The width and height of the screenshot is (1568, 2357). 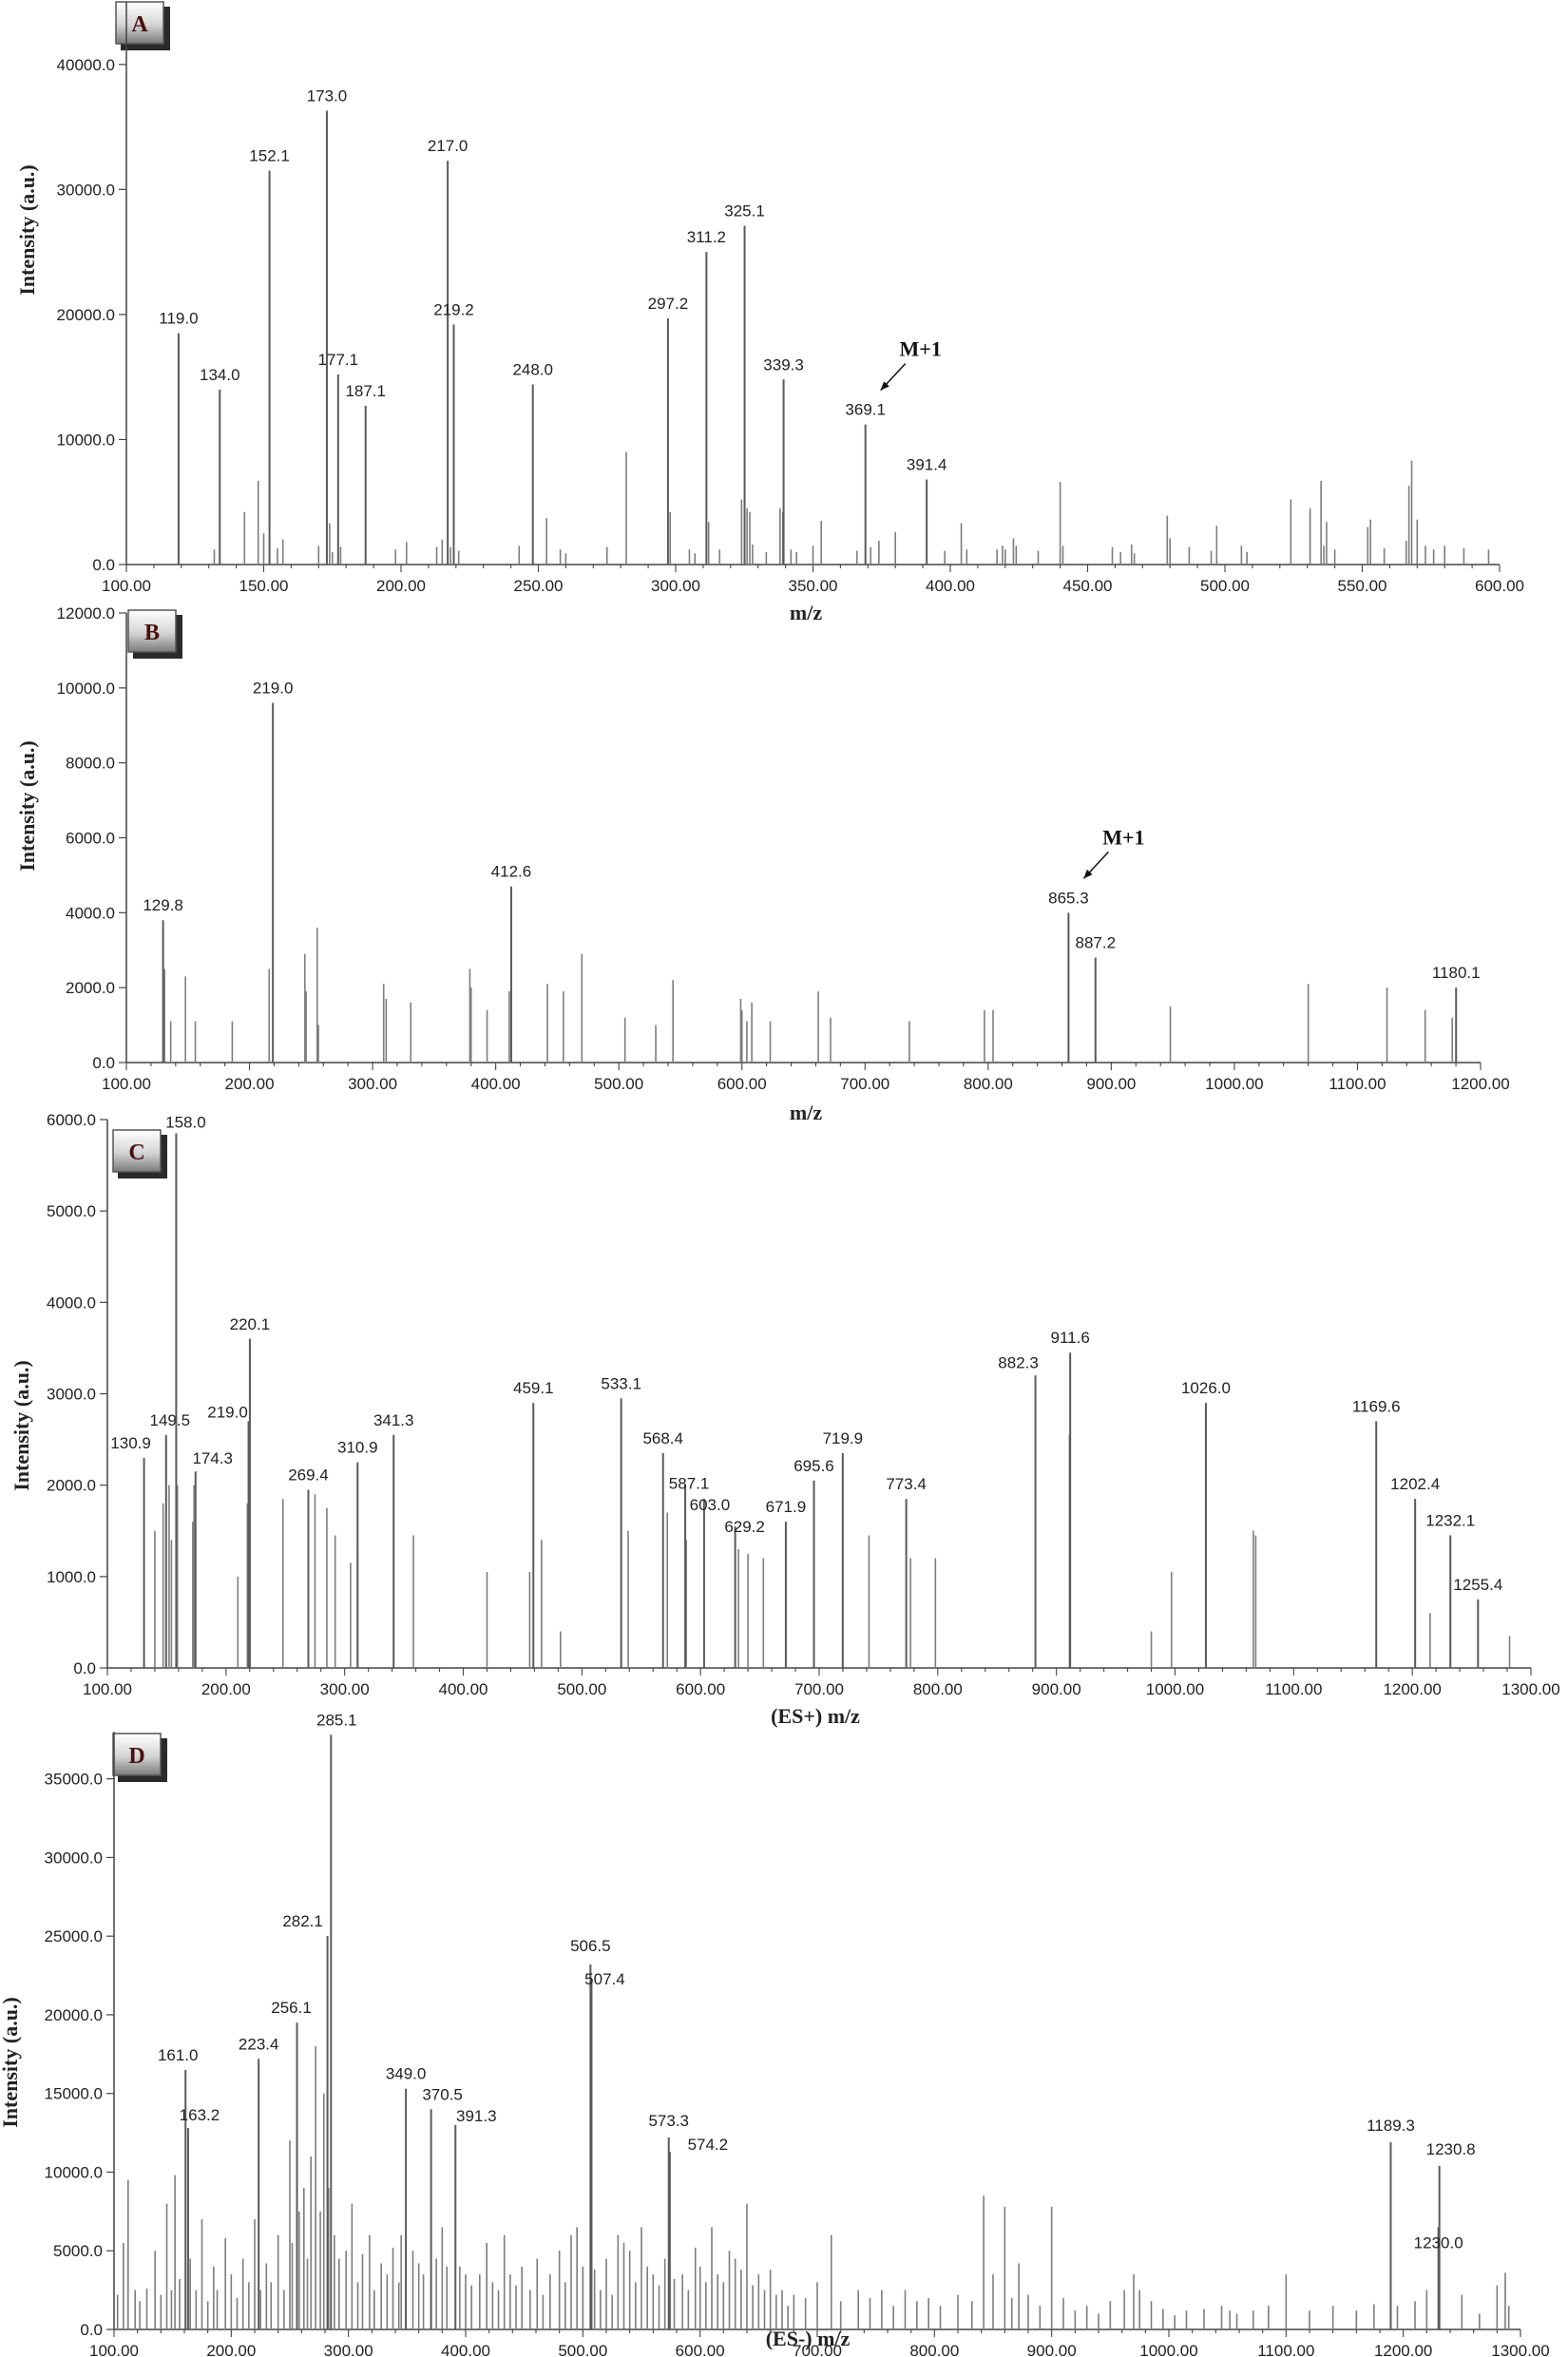 I want to click on panel-c-peak-label: 568.4, so click(x=663, y=1438).